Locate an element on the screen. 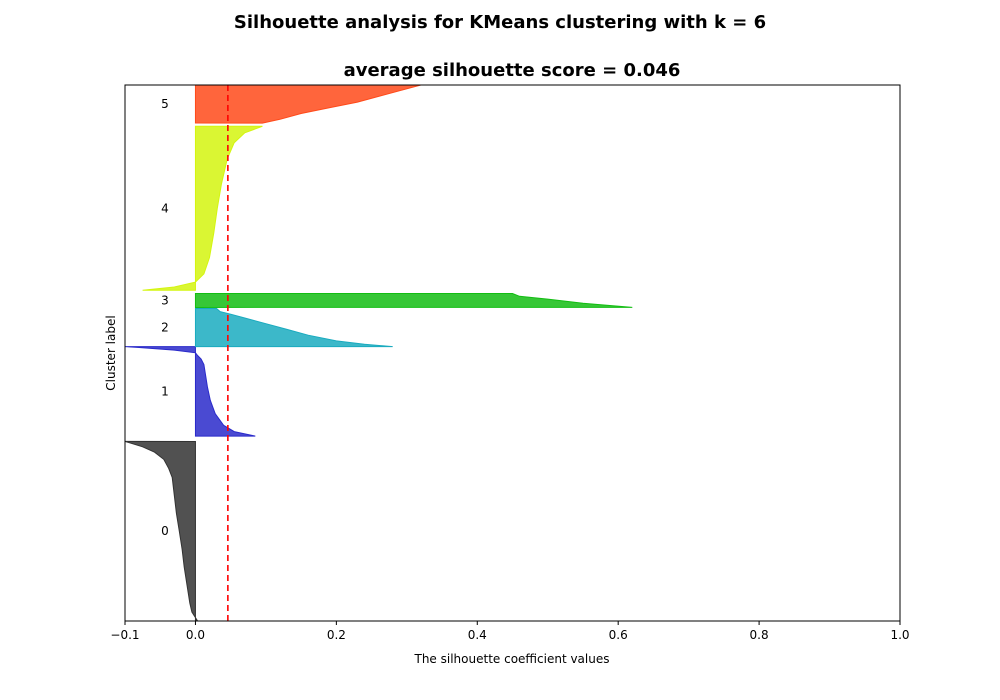 This screenshot has height=700, width=1000. x-tick-label: 0.8 is located at coordinates (759, 635).